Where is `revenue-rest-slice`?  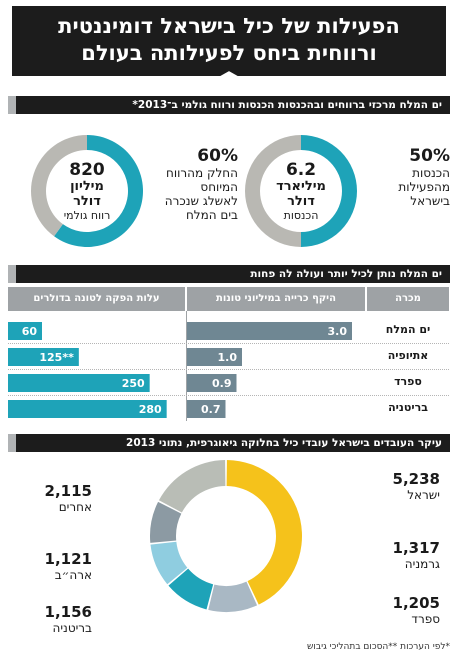 revenue-rest-slice is located at coordinates (272, 191).